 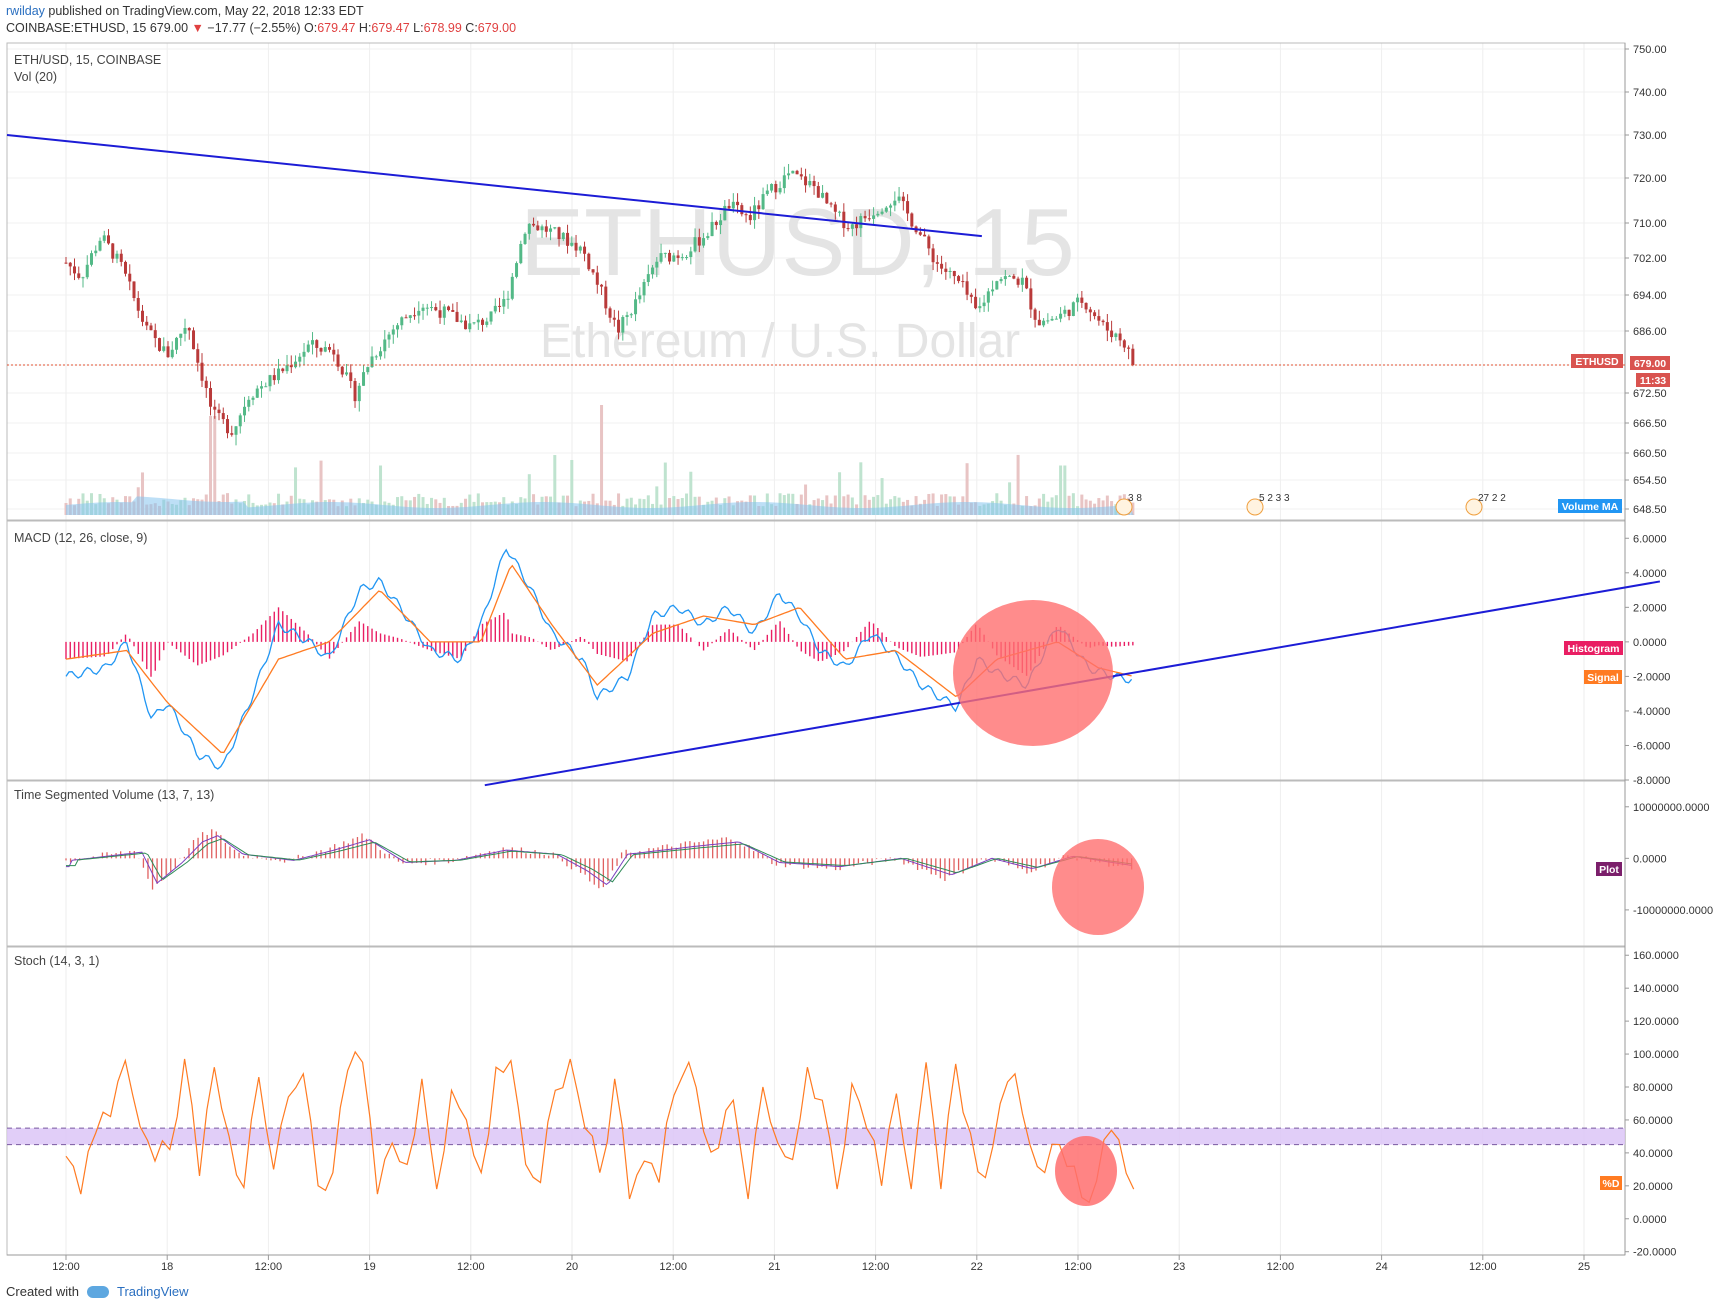 What do you see at coordinates (36, 77) in the screenshot?
I see `volume-title: Vol (20)` at bounding box center [36, 77].